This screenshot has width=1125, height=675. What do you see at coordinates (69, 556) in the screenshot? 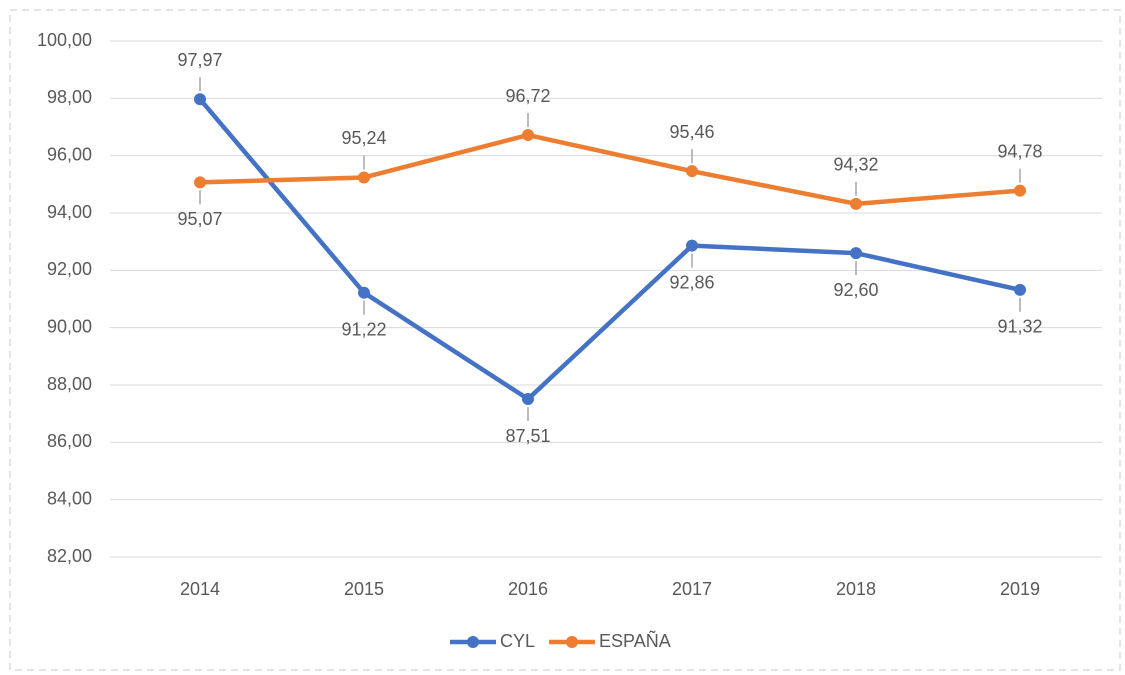
I see `y-tick-label: 82,00` at bounding box center [69, 556].